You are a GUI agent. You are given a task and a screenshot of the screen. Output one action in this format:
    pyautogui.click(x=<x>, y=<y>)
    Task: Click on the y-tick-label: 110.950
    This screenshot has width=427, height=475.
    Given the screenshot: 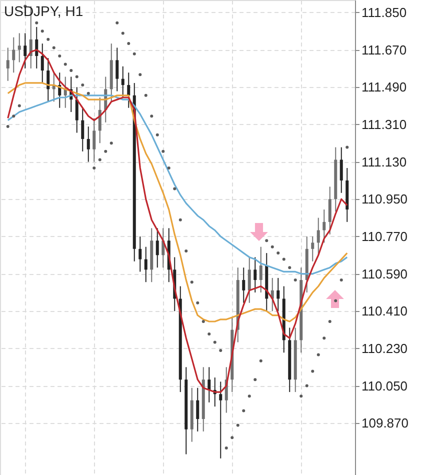 What is the action you would take?
    pyautogui.click(x=385, y=199)
    